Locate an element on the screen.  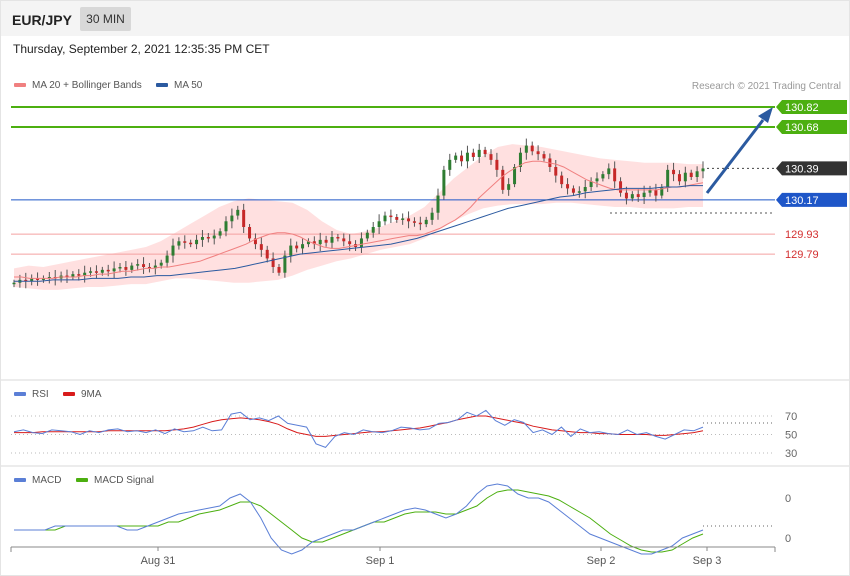
forecast-arrow is located at coordinates (735, 156).